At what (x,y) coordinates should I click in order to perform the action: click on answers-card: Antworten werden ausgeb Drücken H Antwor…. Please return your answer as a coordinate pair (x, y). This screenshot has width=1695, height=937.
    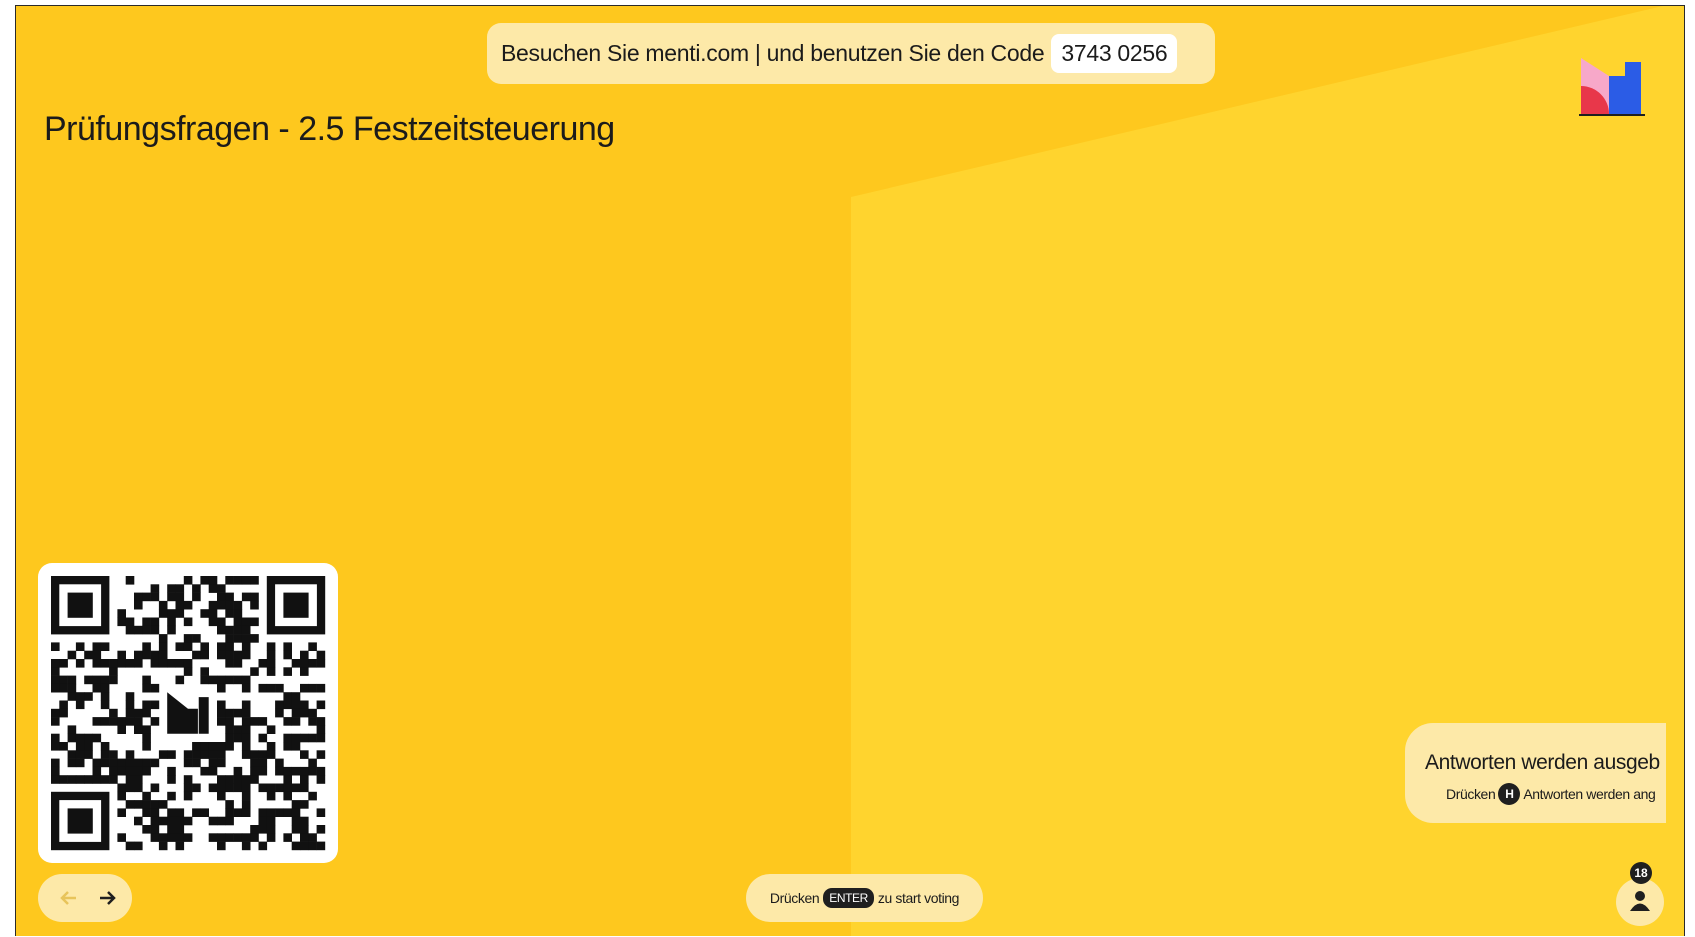
    Looking at the image, I should click on (1535, 773).